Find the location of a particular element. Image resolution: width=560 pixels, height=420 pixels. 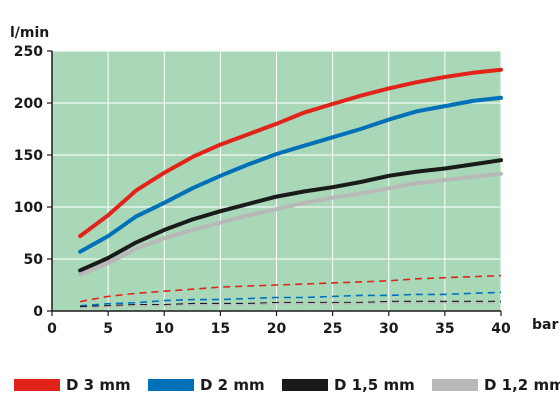

x-tick-label: 0 is located at coordinates (52, 329).